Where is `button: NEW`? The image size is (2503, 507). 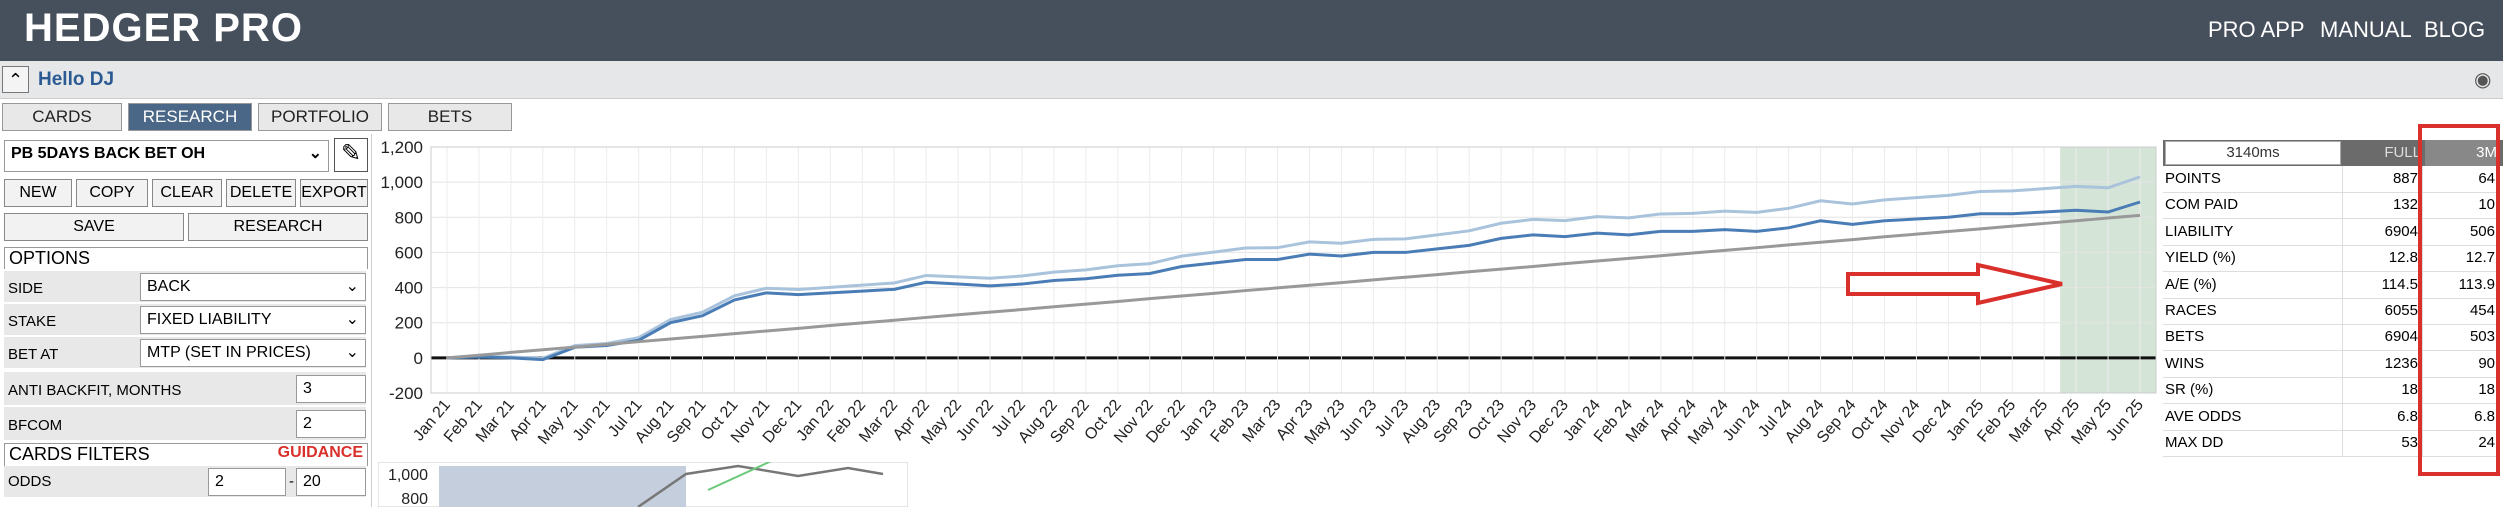
button: NEW is located at coordinates (38, 193).